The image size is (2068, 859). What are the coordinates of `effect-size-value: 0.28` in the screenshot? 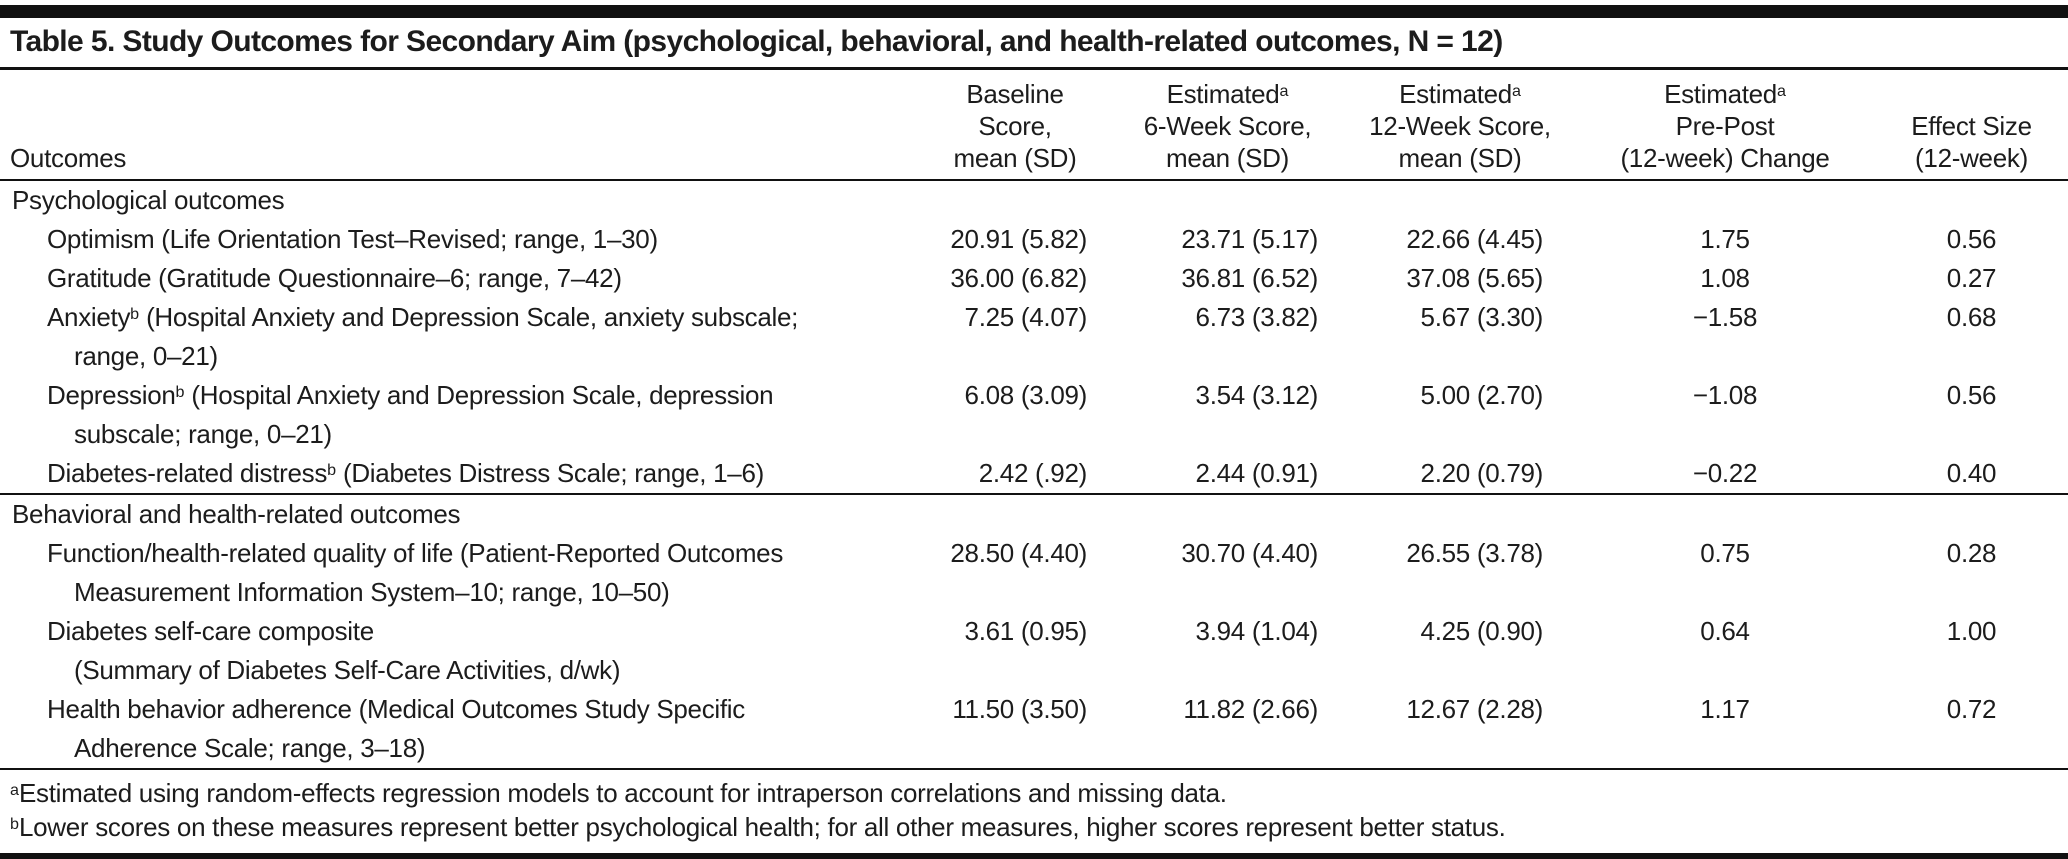 It's located at (1971, 553).